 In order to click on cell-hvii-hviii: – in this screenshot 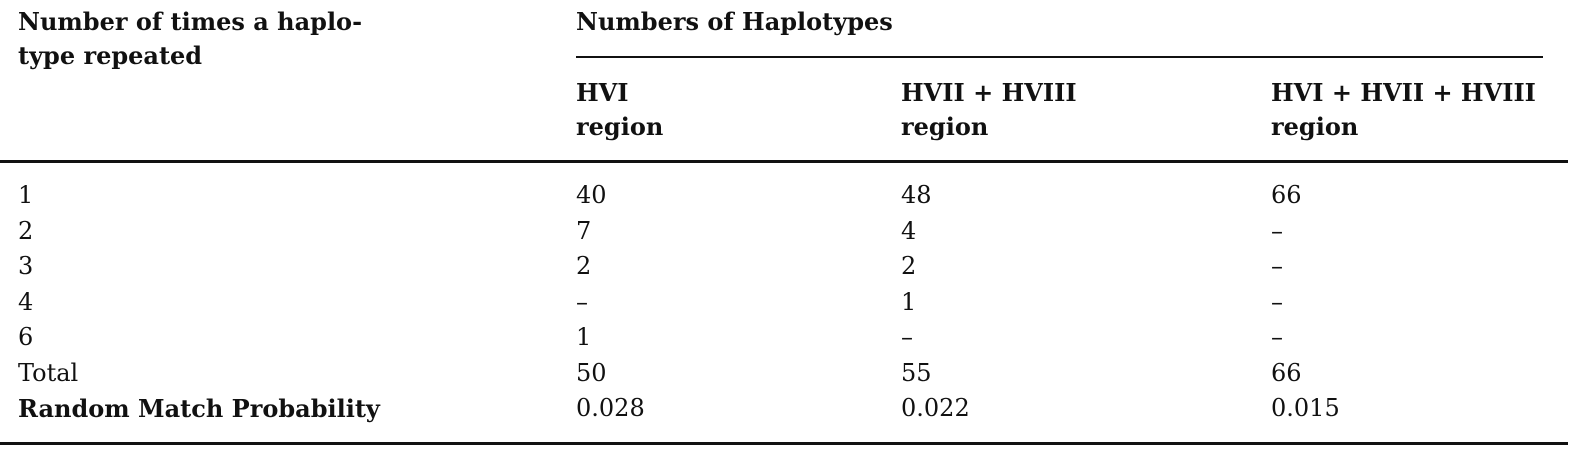, I will do `click(907, 337)`.